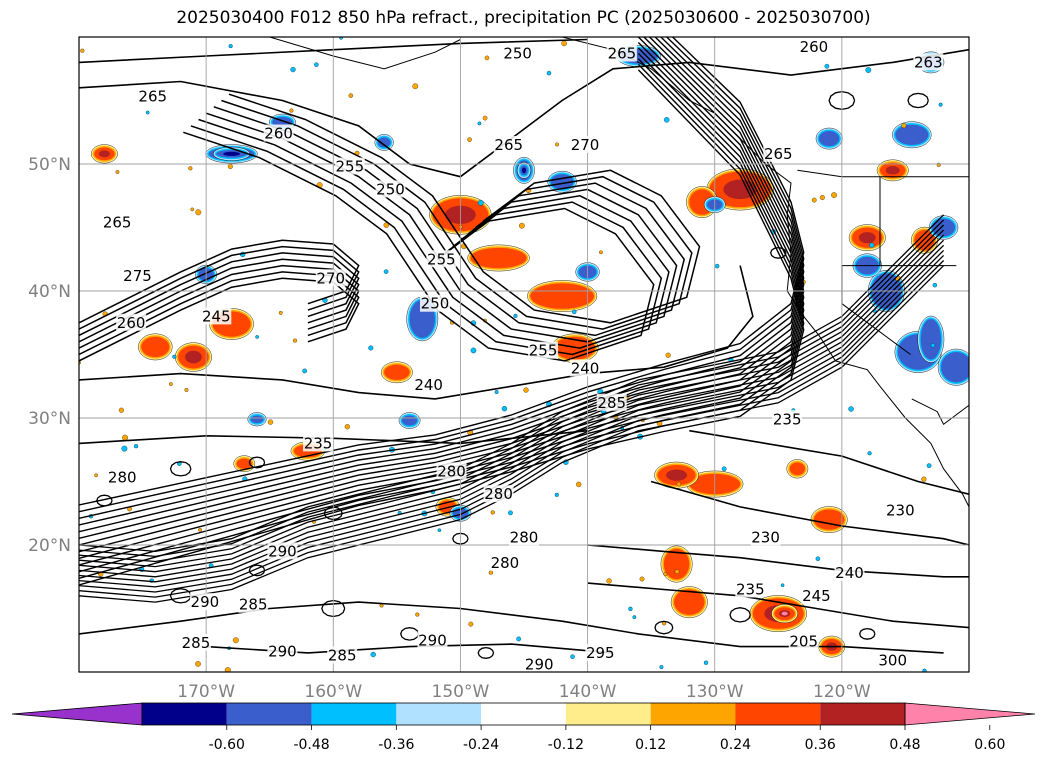 The height and width of the screenshot is (765, 1047). What do you see at coordinates (892, 661) in the screenshot?
I see `contour-label: 300` at bounding box center [892, 661].